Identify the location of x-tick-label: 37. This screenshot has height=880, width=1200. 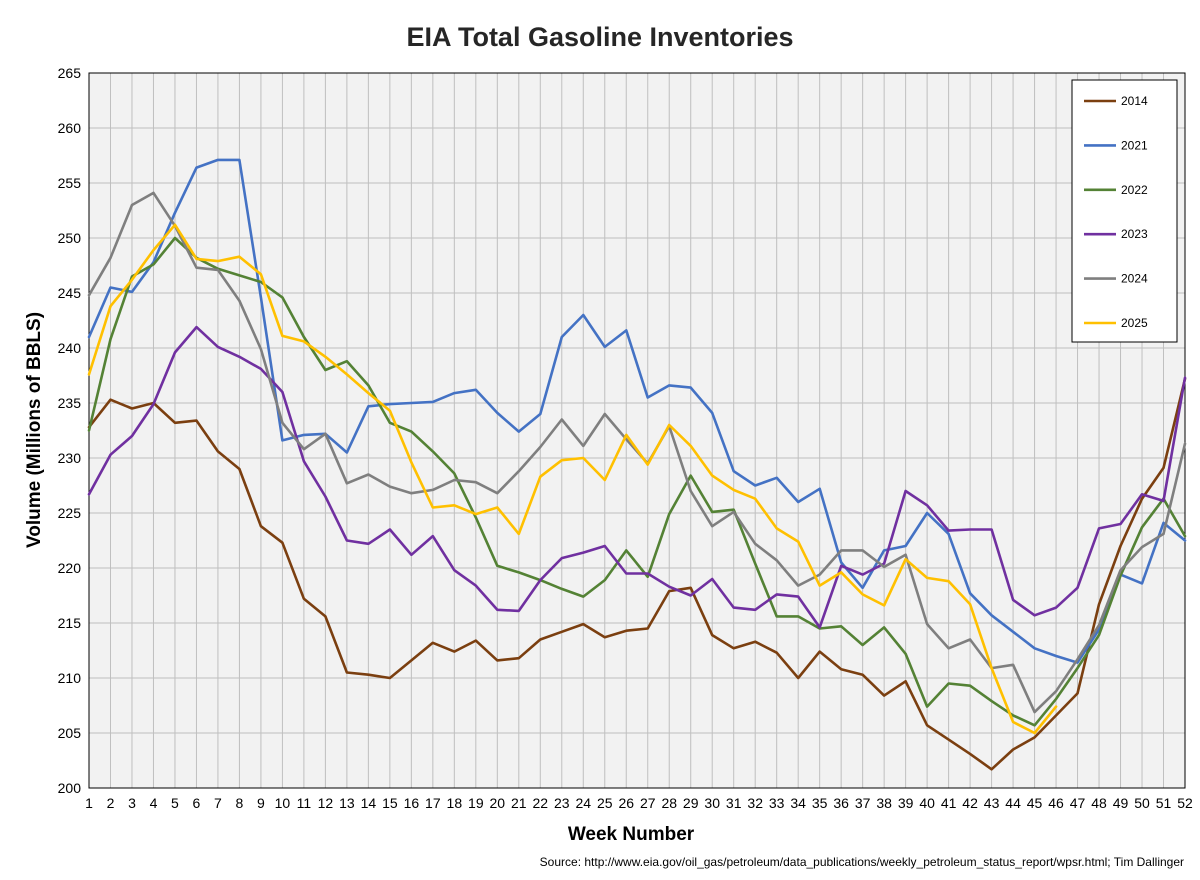
(863, 803).